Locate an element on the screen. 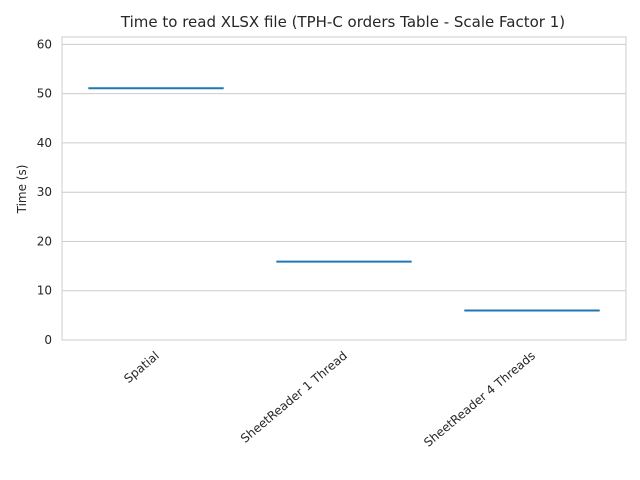 This screenshot has height=480, width=640. y-tick-label: 60 is located at coordinates (44, 44).